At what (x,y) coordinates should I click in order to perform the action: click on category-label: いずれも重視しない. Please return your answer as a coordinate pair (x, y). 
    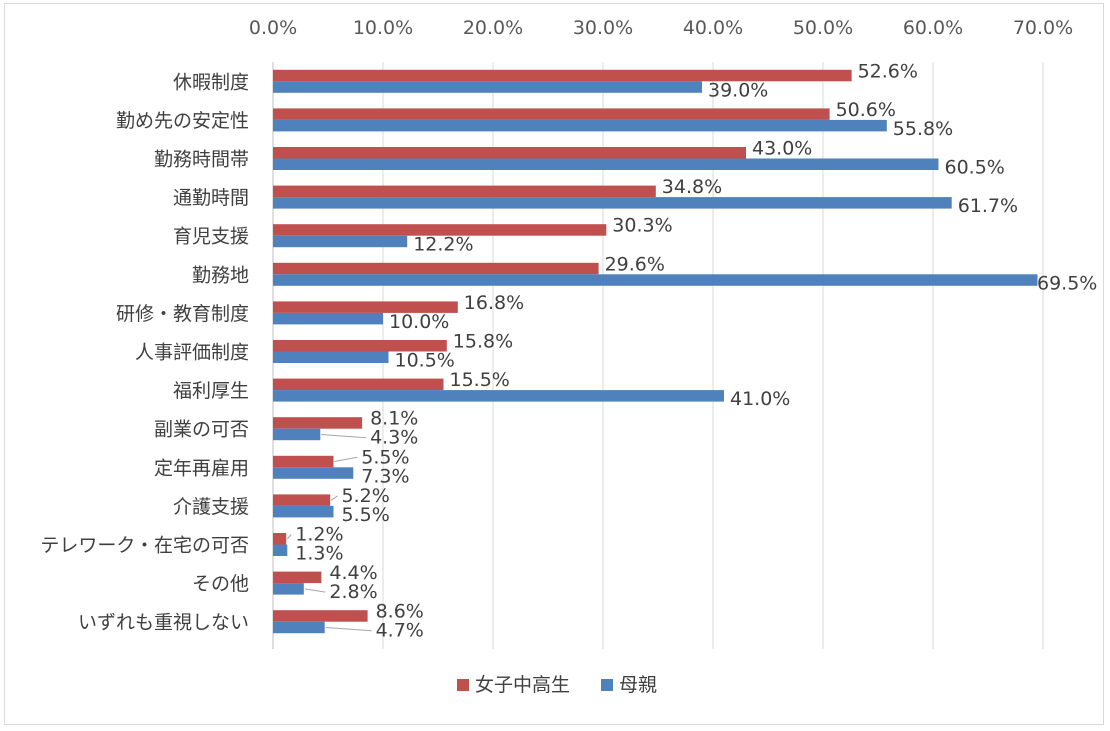
    Looking at the image, I should click on (163, 623).